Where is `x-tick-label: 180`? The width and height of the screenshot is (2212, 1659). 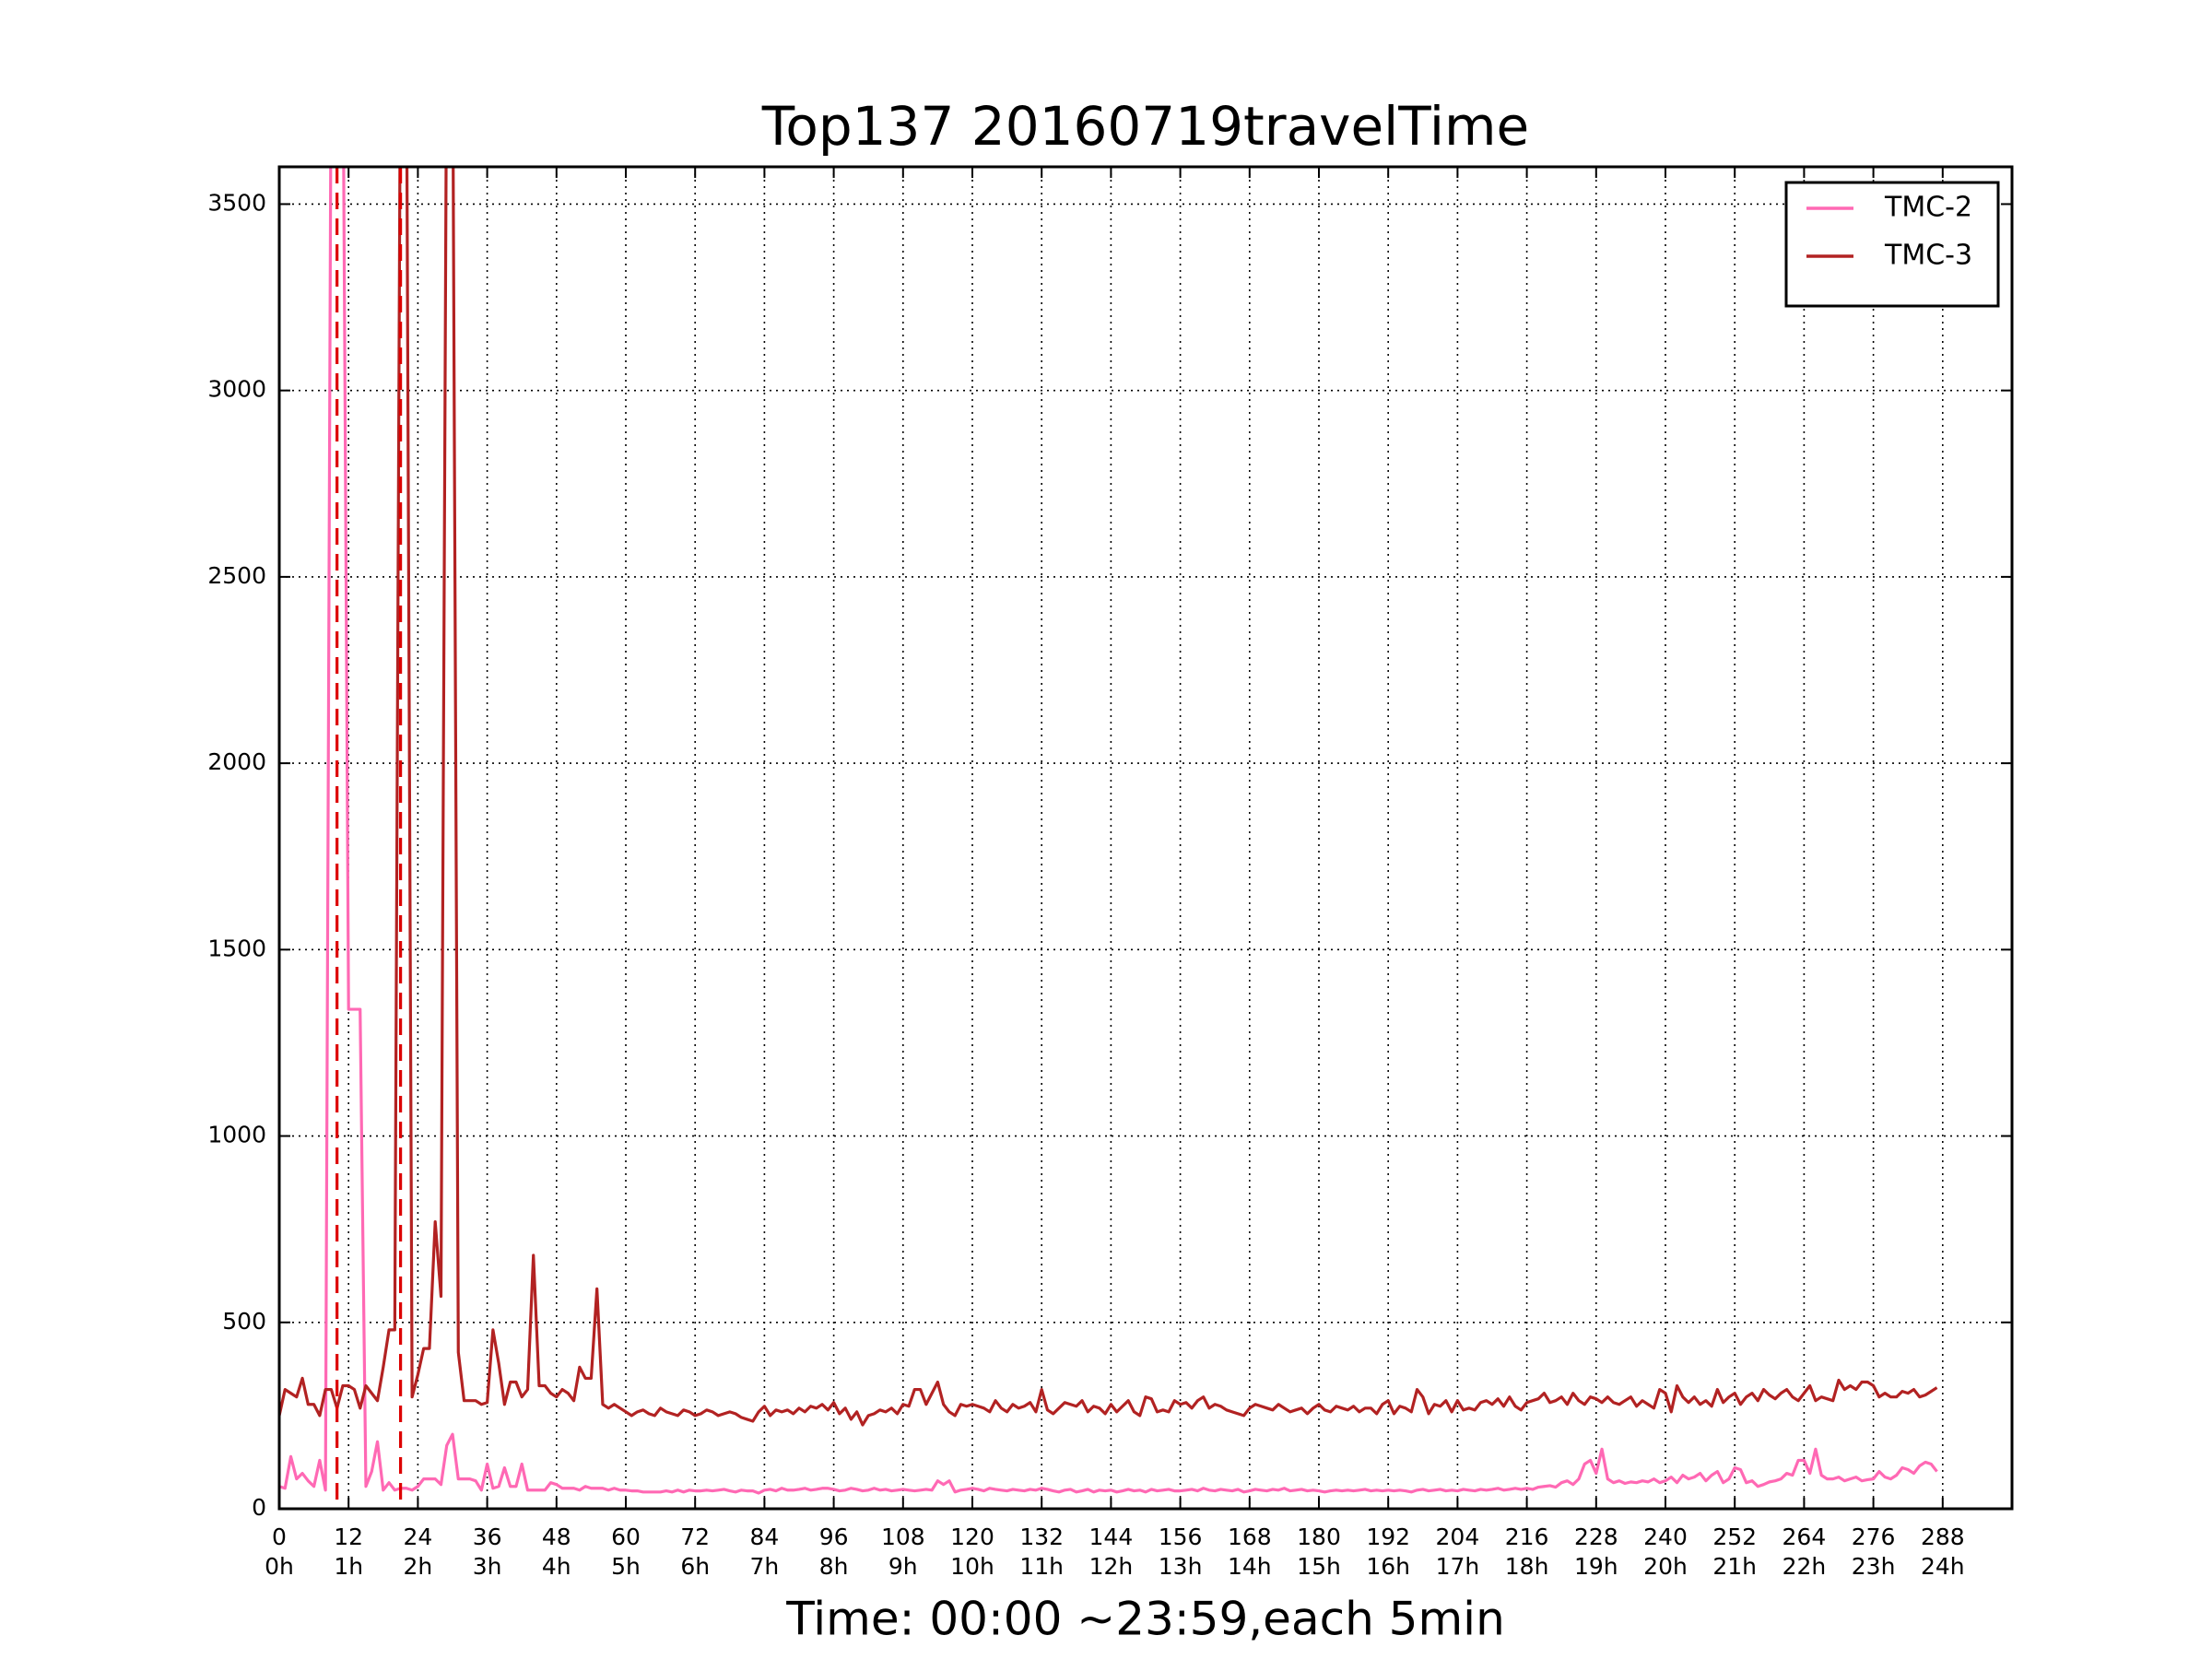
x-tick-label: 180 is located at coordinates (1319, 1537).